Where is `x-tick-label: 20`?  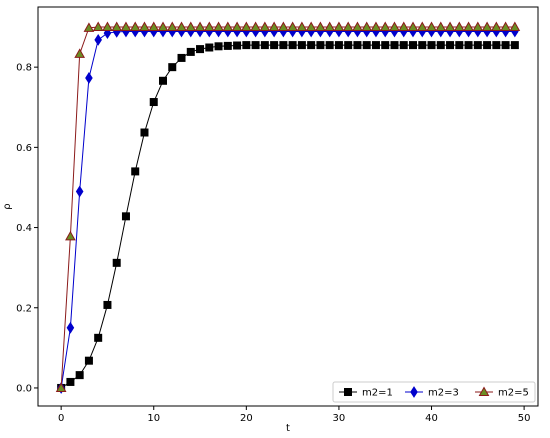
x-tick-label: 20 is located at coordinates (246, 418).